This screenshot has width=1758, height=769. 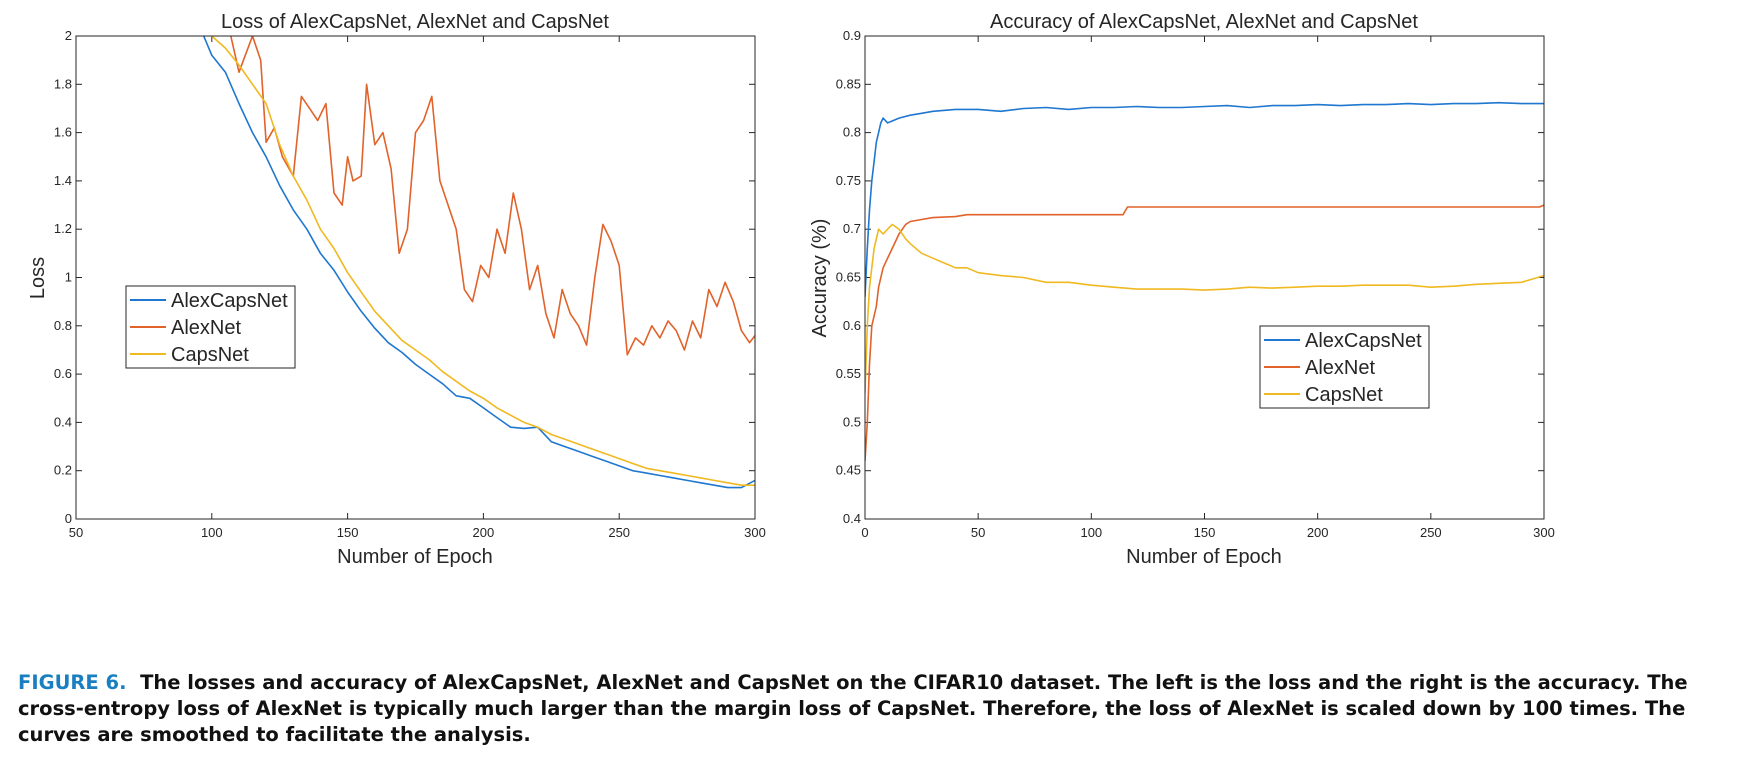 What do you see at coordinates (978, 532) in the screenshot?
I see `accuracy-x-tick-label: 50` at bounding box center [978, 532].